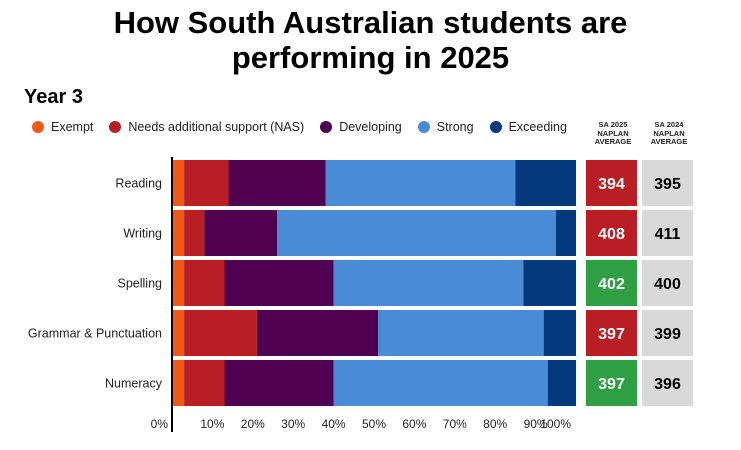 The image size is (741, 450). Describe the element at coordinates (140, 284) in the screenshot. I see `category-label: Spelling` at that location.